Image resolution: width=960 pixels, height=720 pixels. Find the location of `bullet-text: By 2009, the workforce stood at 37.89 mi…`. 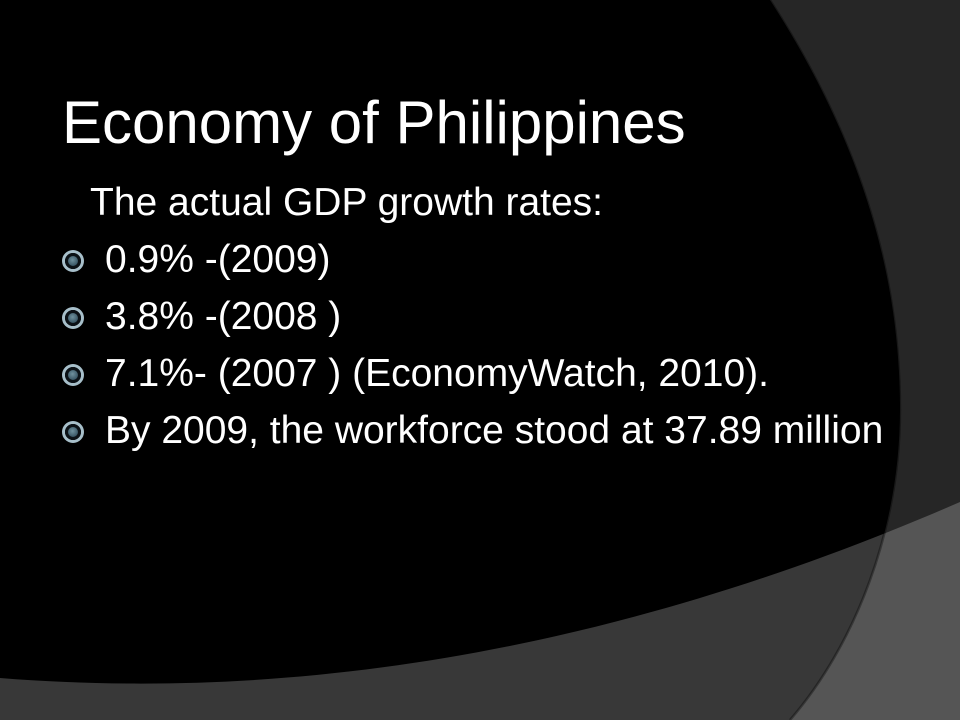

bullet-text: By 2009, the workforce stood at 37.89 mi… is located at coordinates (494, 430).